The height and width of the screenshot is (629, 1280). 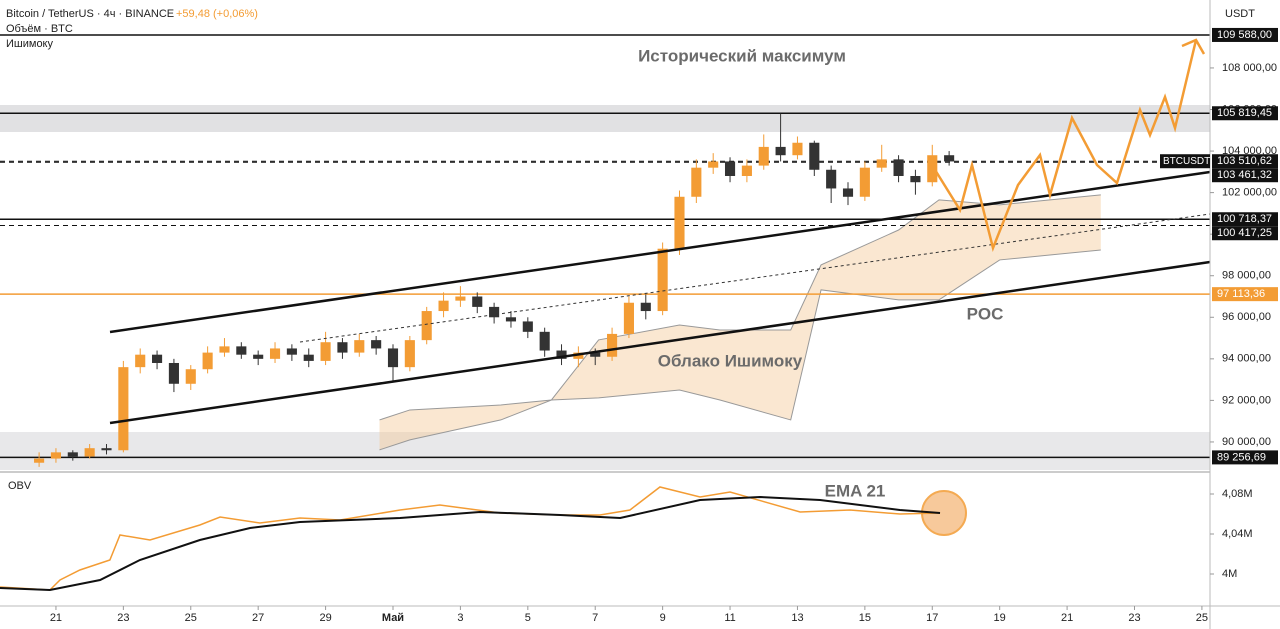 What do you see at coordinates (325, 618) in the screenshot?
I see `x-tick-label: 29` at bounding box center [325, 618].